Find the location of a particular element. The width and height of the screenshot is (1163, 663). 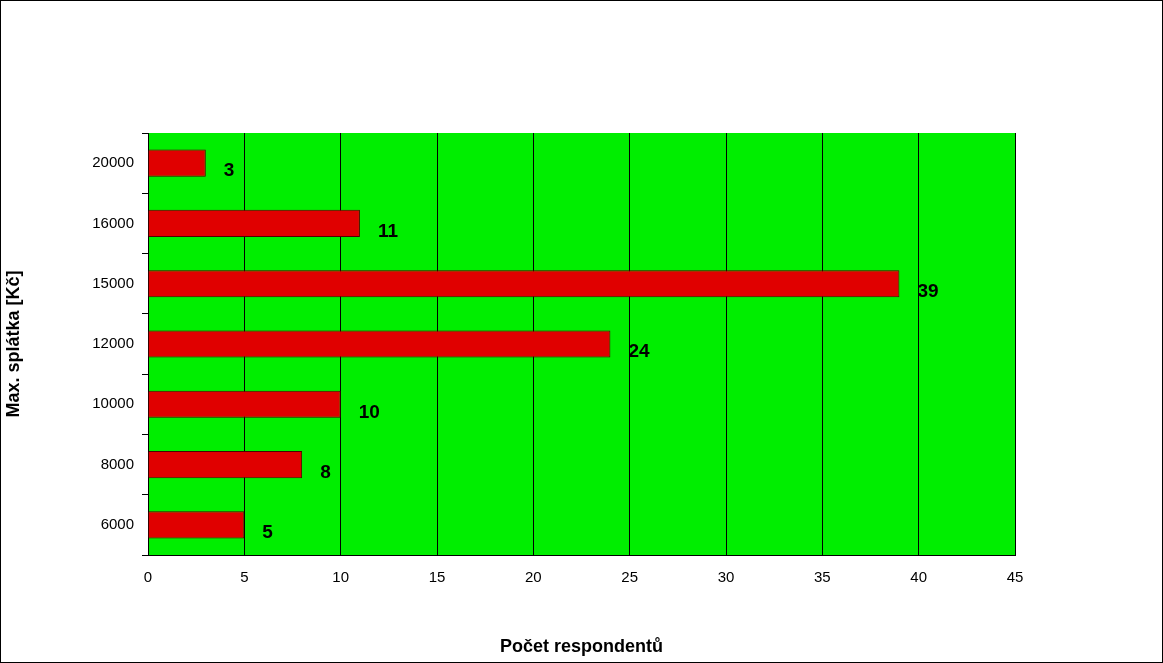

data-label: 10 is located at coordinates (369, 411).